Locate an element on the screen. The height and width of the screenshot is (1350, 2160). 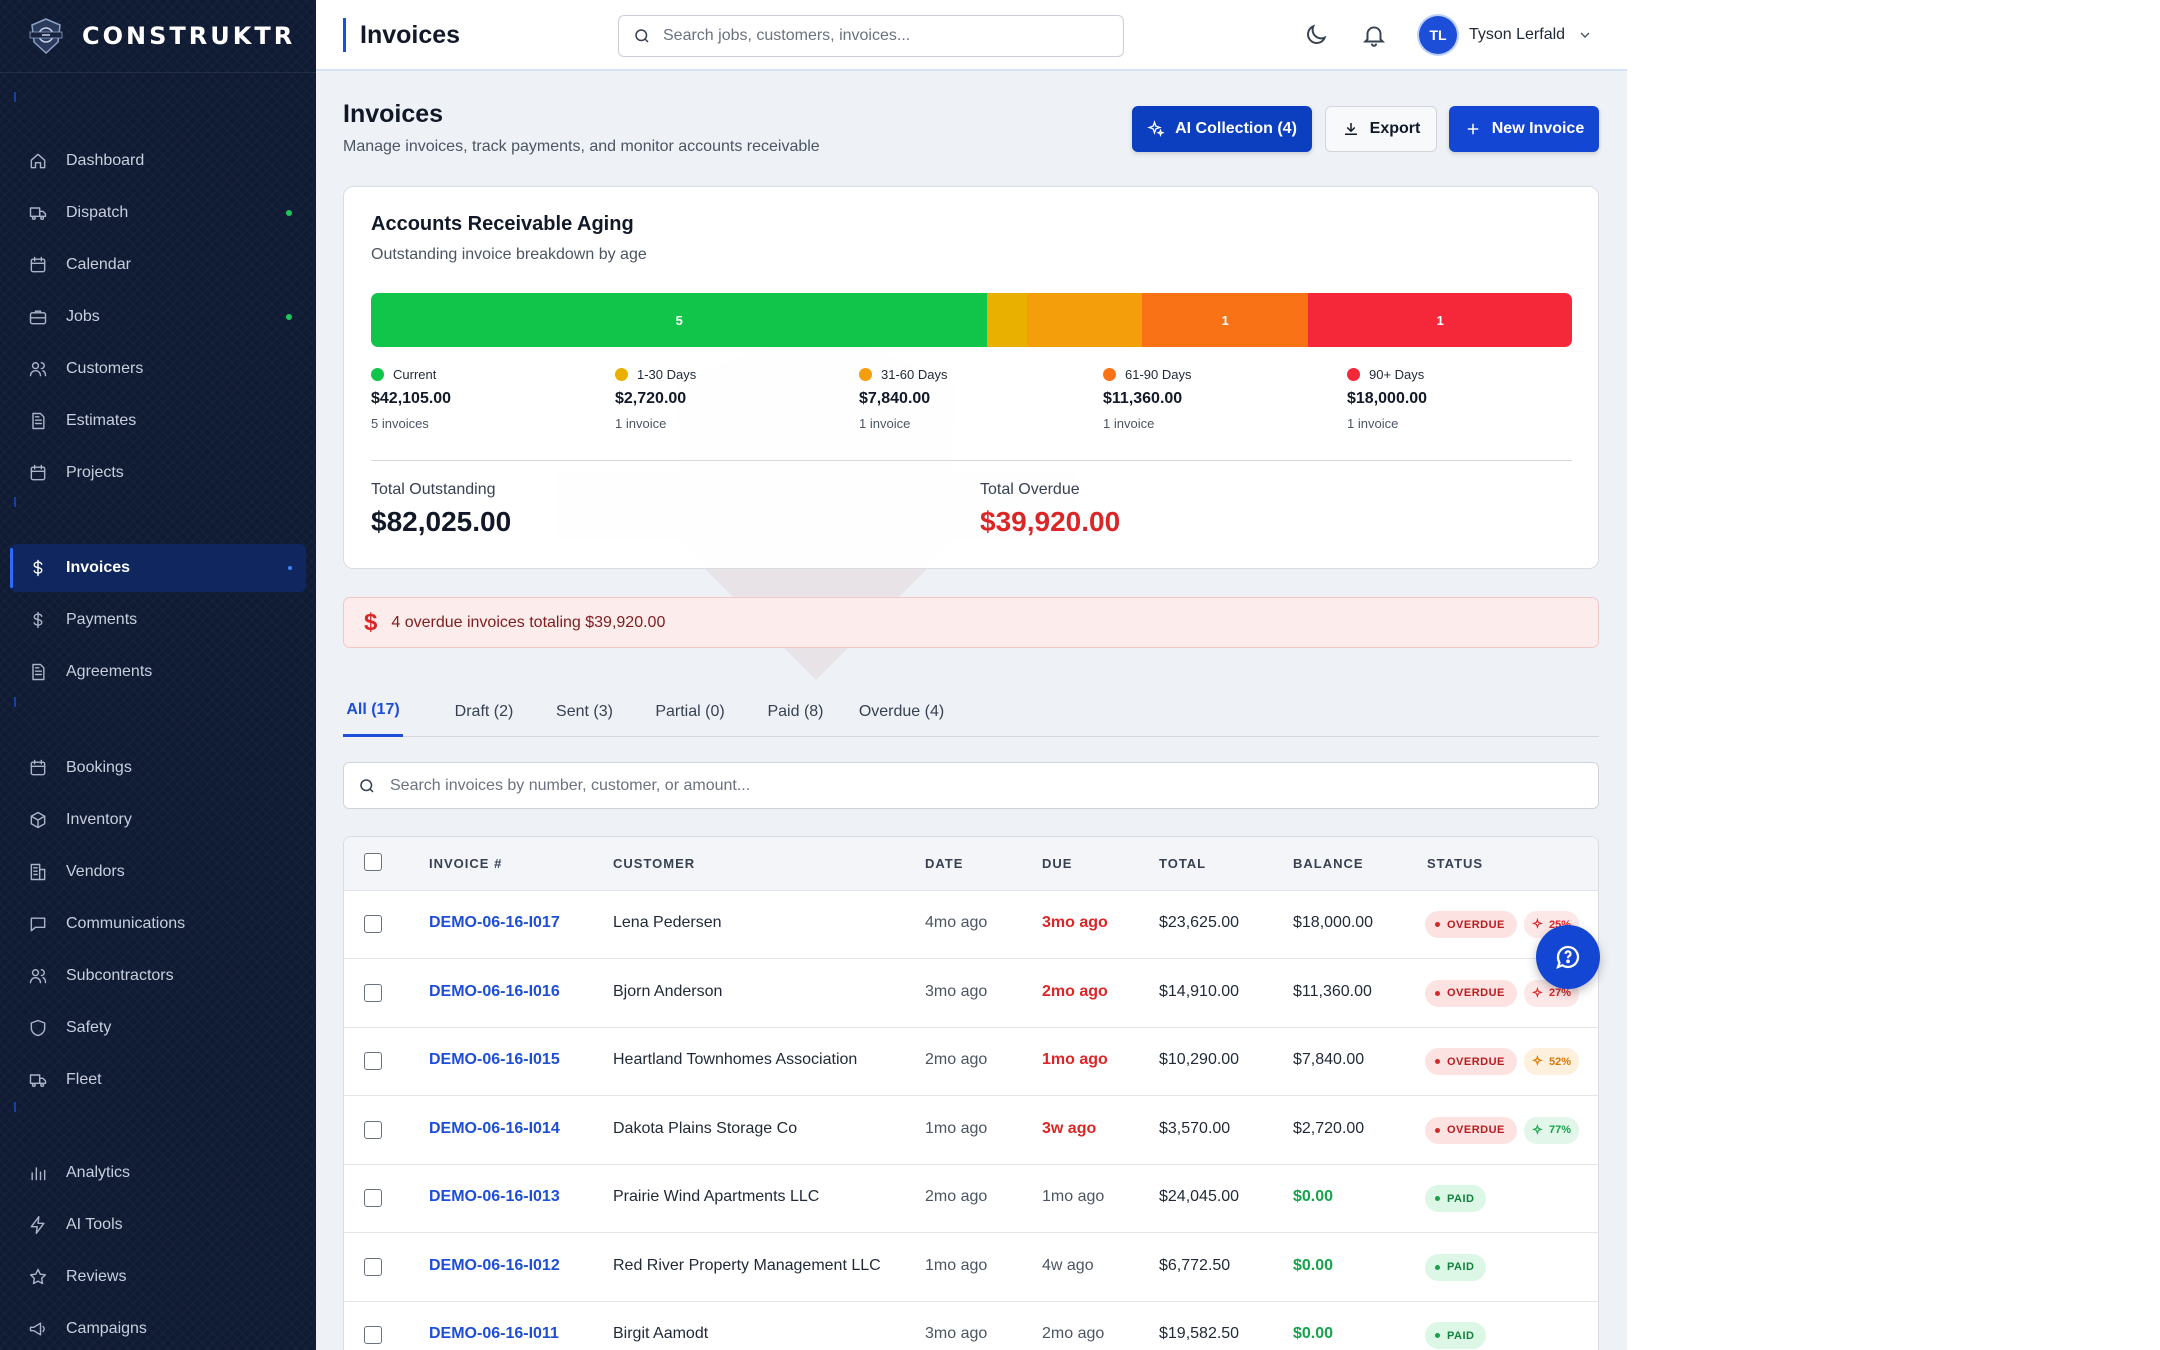
sidebar-item-safety: Safety is located at coordinates (158, 1028).